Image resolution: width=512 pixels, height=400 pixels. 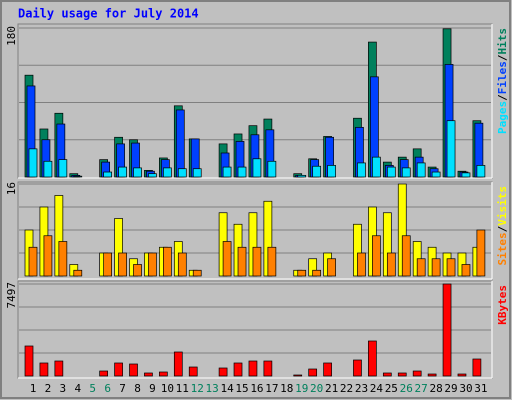 I want to click on legend: Pages/Files/Hits, so click(x=502, y=81).